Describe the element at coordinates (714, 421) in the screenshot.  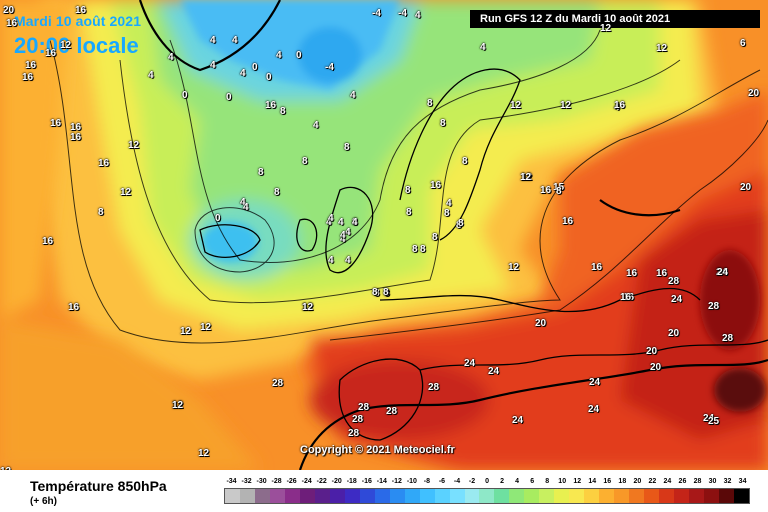
I see `temperature-value-label: 25` at that location.